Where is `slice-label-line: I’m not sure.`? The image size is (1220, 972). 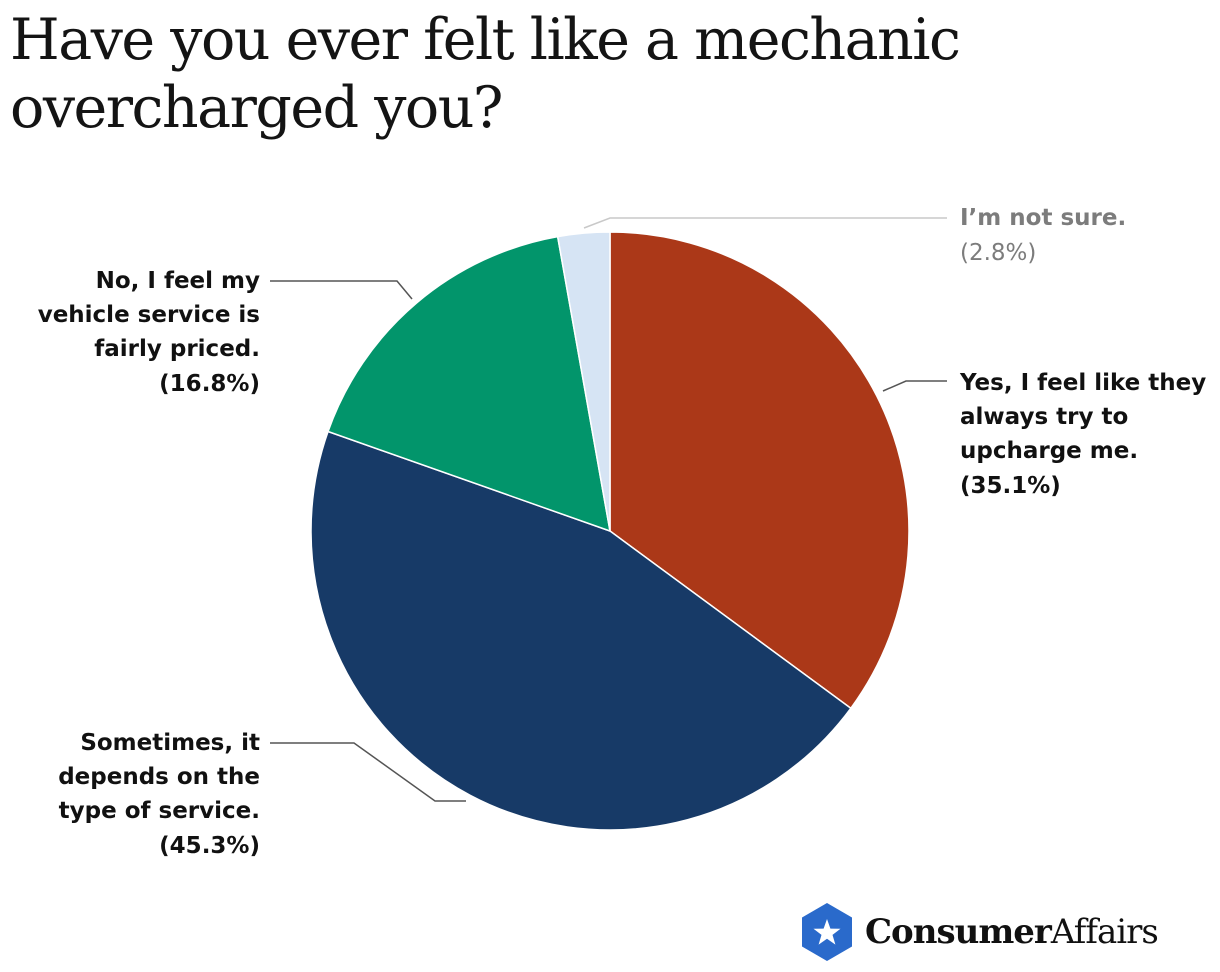
slice-label-line: I’m not sure. is located at coordinates (1043, 218).